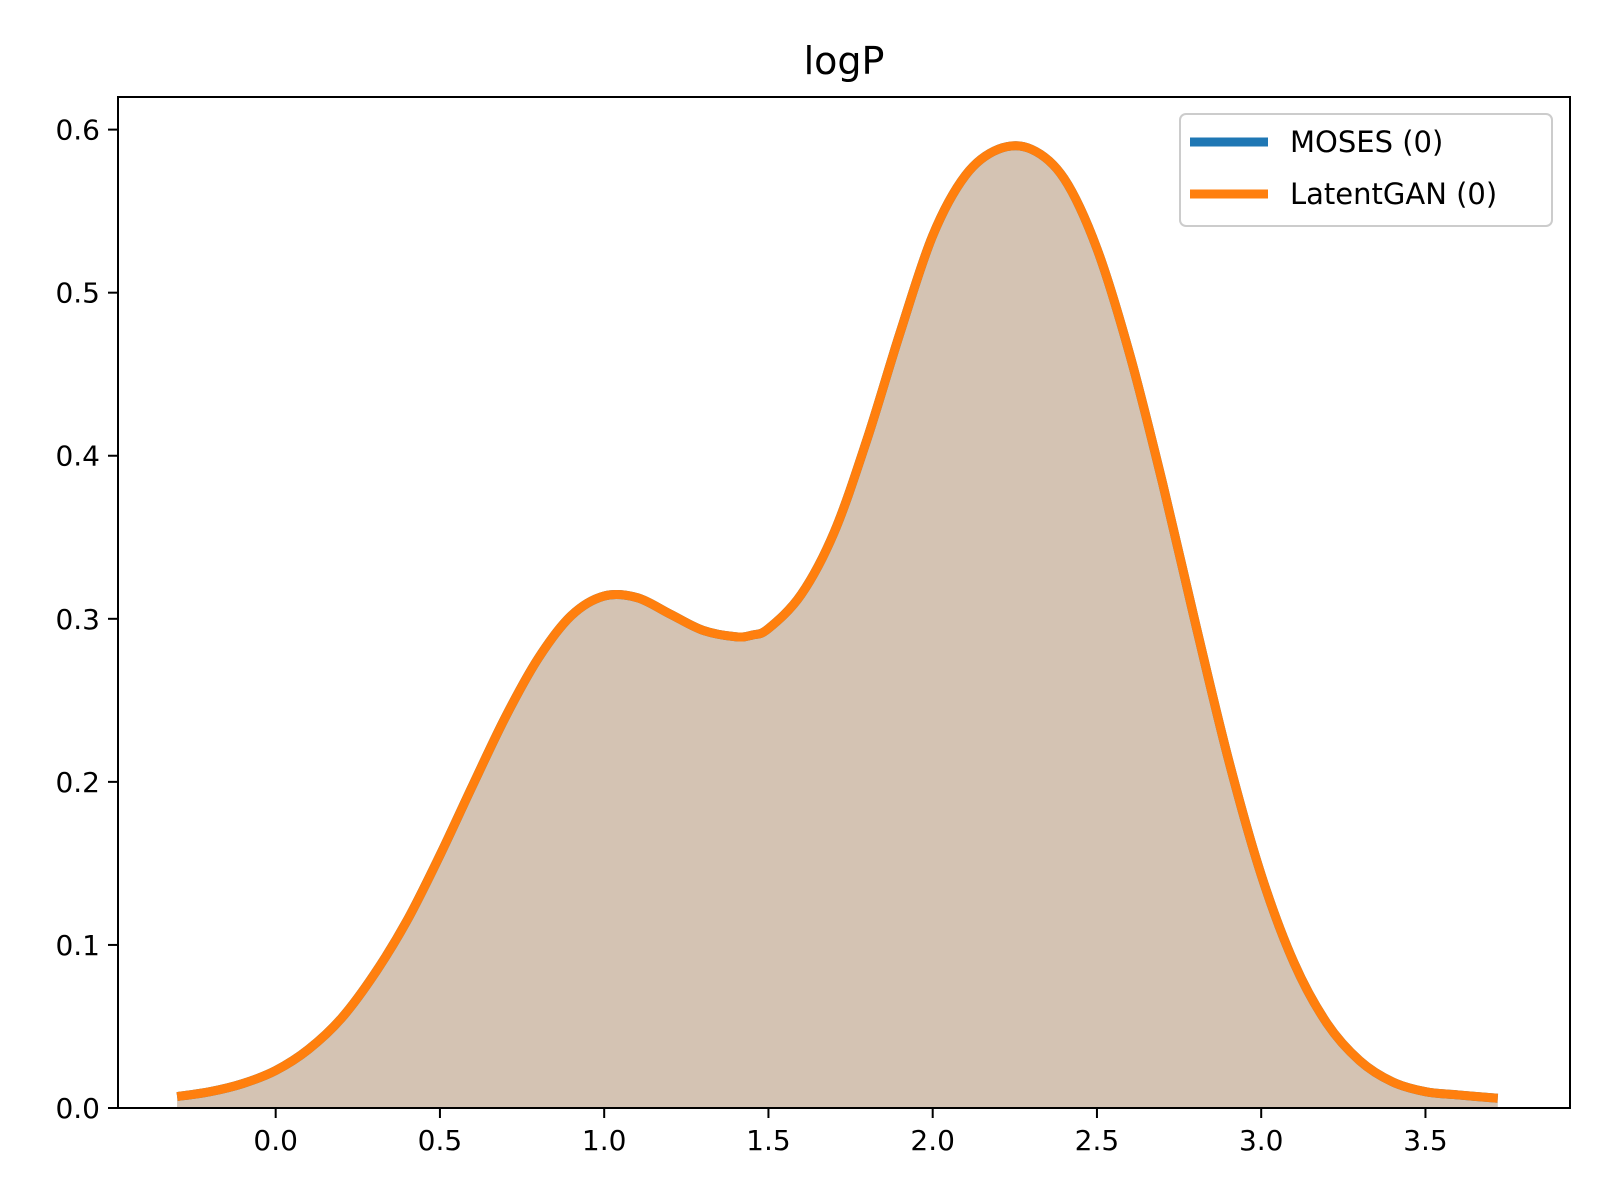 The height and width of the screenshot is (1200, 1600). What do you see at coordinates (77, 130) in the screenshot?
I see `y-tick-label: 0.6` at bounding box center [77, 130].